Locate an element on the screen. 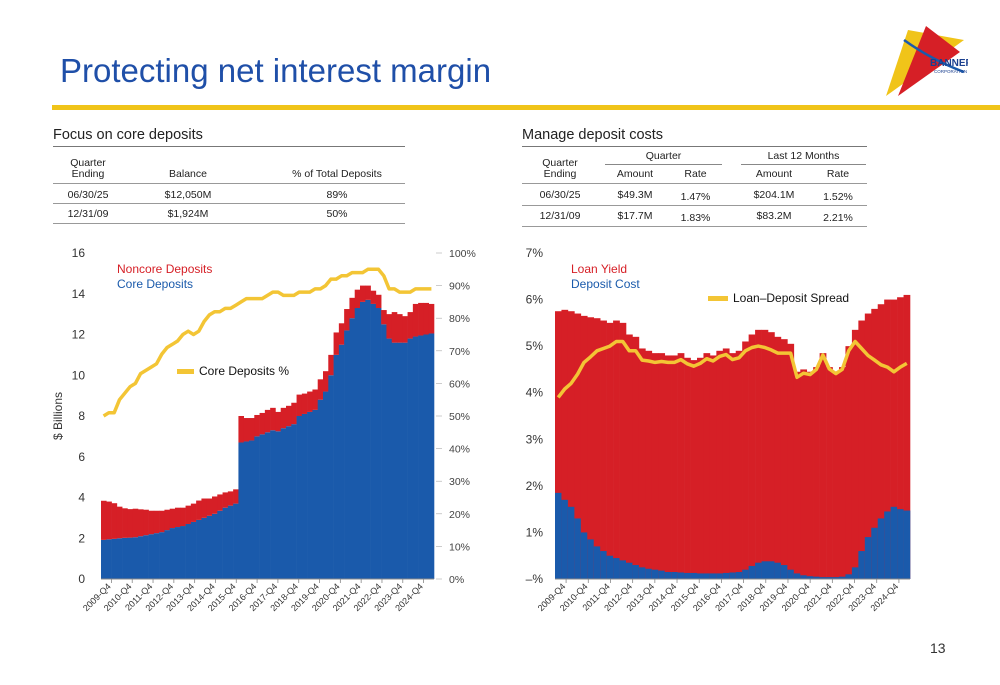  left-table-bottom-rule is located at coordinates (229, 223).